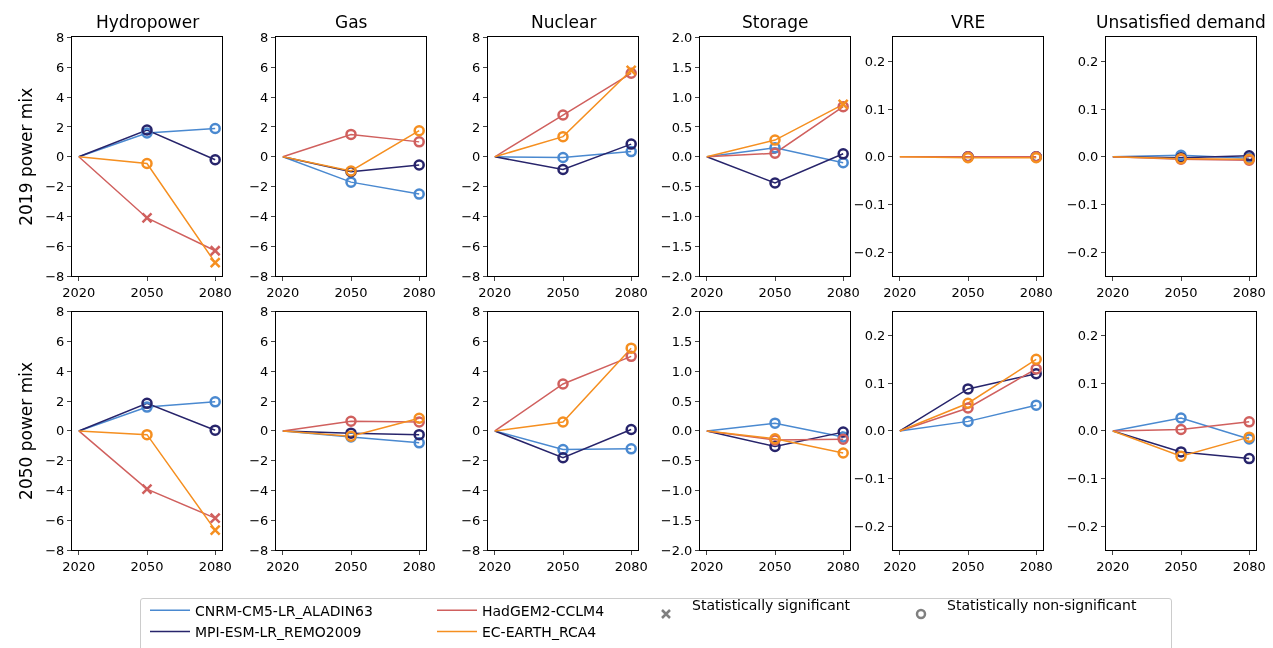 The height and width of the screenshot is (648, 1273). I want to click on chart-title: Unsatisfied demand, so click(1181, 22).